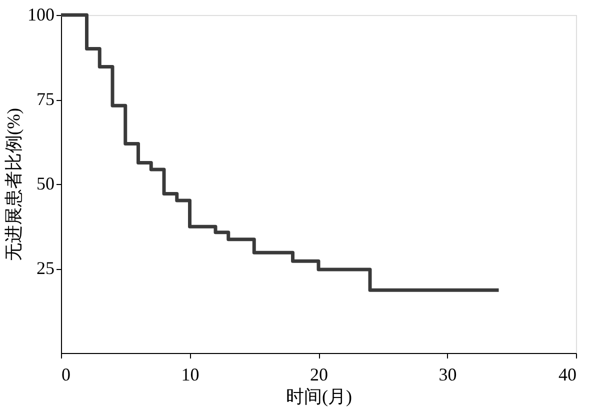 This screenshot has height=411, width=595. I want to click on y-axis-title: 无进展患者比例(%), so click(14, 184).